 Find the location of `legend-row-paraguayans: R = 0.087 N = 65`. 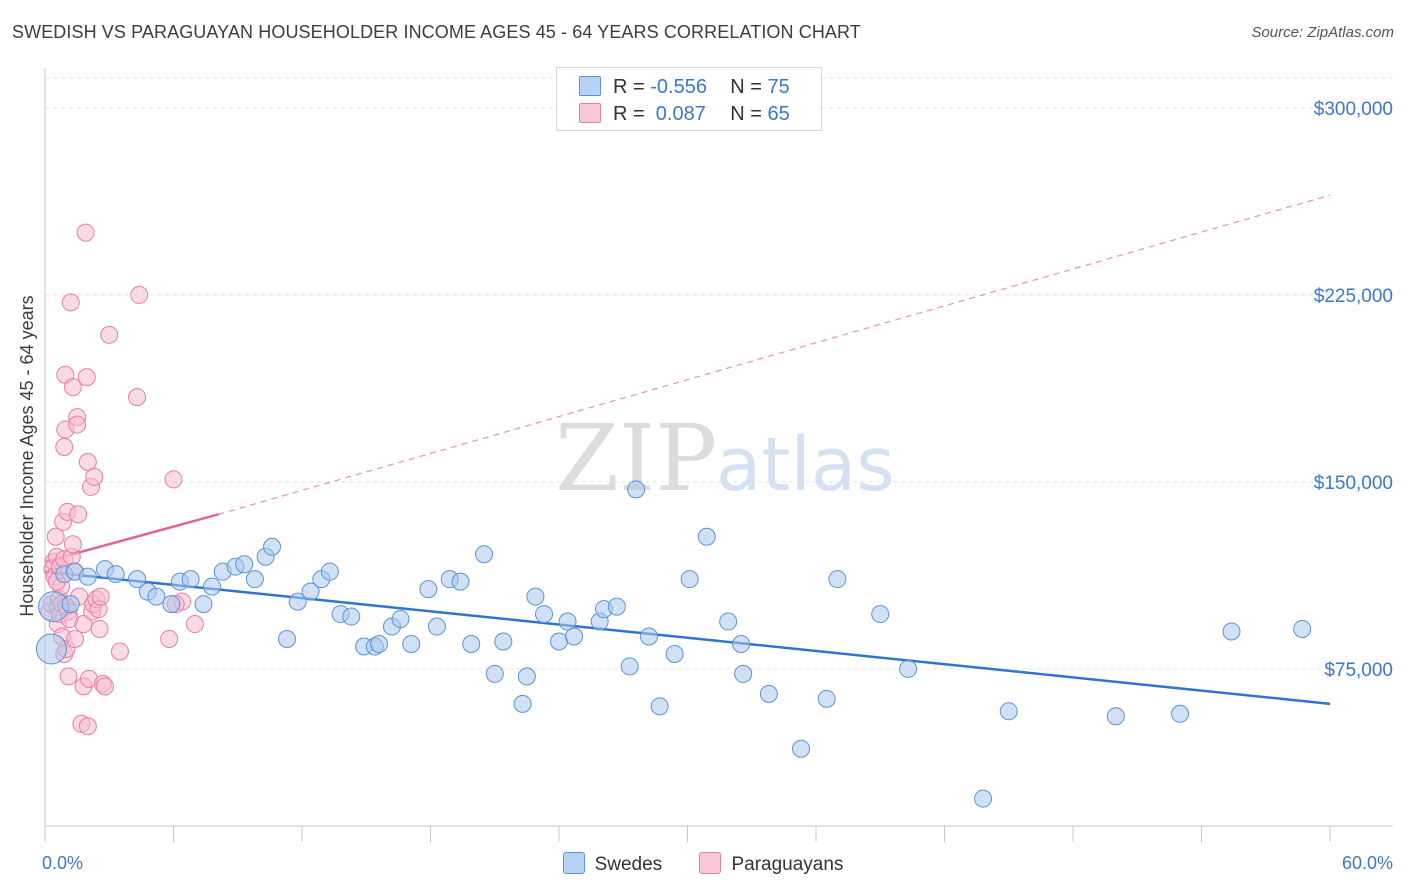

legend-row-paraguayans: R = 0.087 N = 65 is located at coordinates (684, 115).